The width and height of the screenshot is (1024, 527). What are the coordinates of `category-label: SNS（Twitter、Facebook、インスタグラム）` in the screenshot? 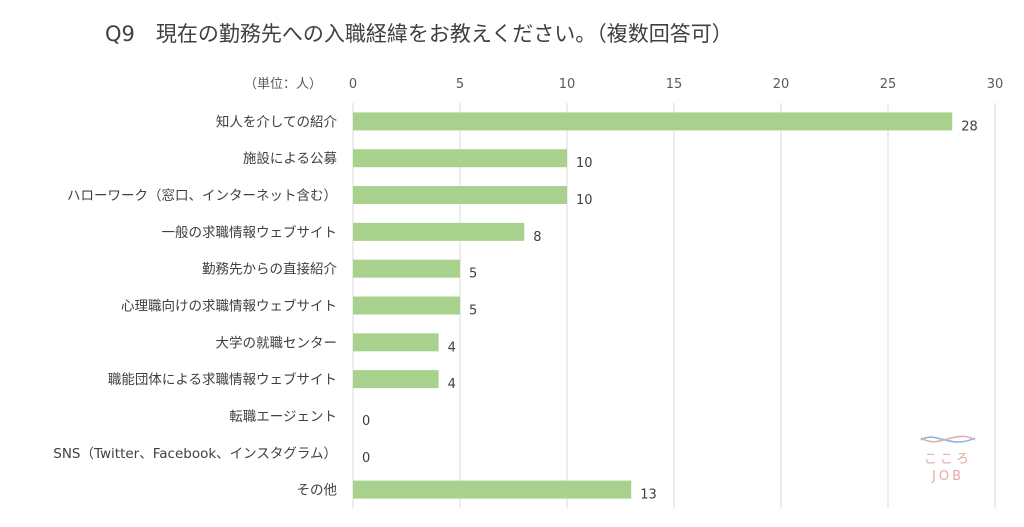 It's located at (195, 454).